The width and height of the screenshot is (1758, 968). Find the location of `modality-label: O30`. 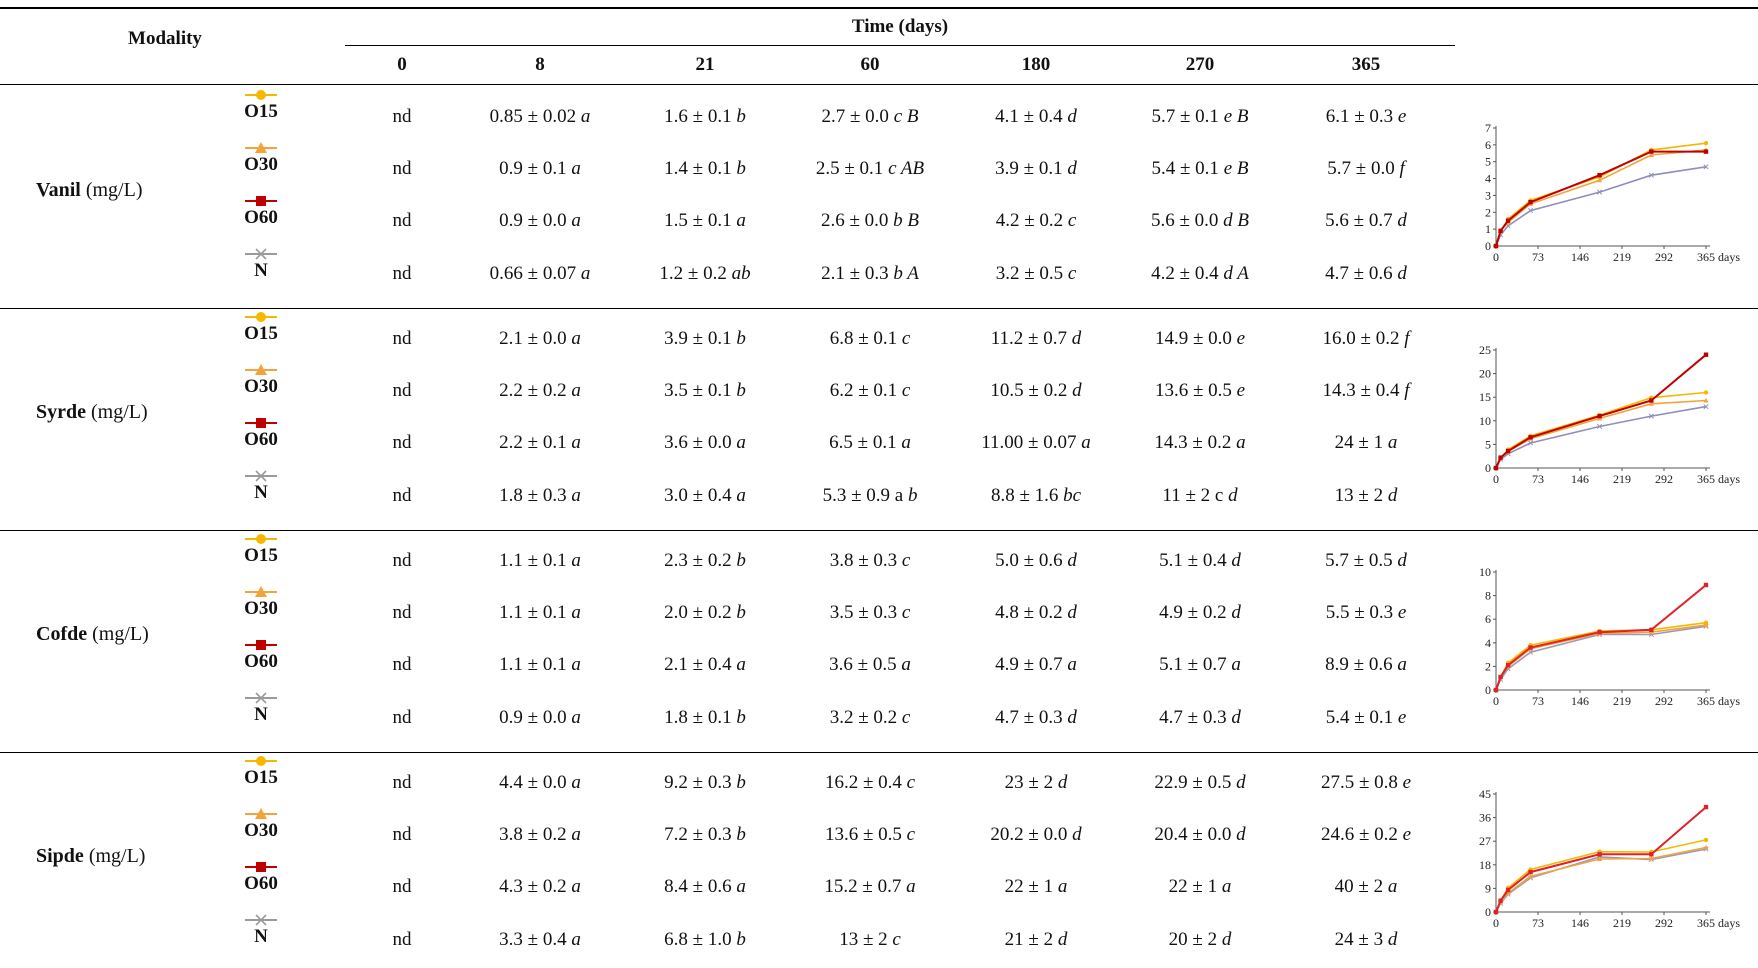

modality-label: O30 is located at coordinates (261, 164).